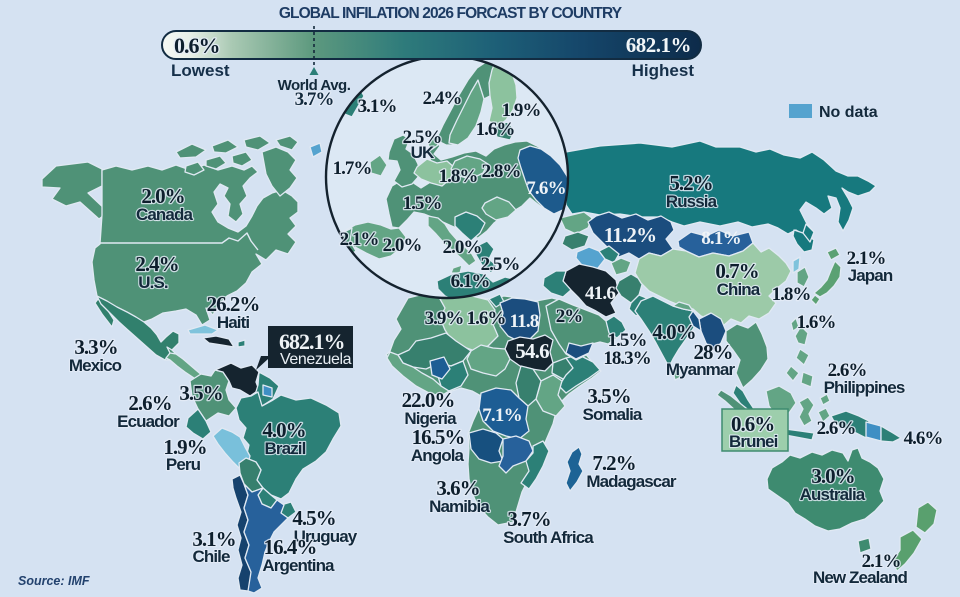  What do you see at coordinates (613, 414) in the screenshot?
I see `svg-text: Somalia` at bounding box center [613, 414].